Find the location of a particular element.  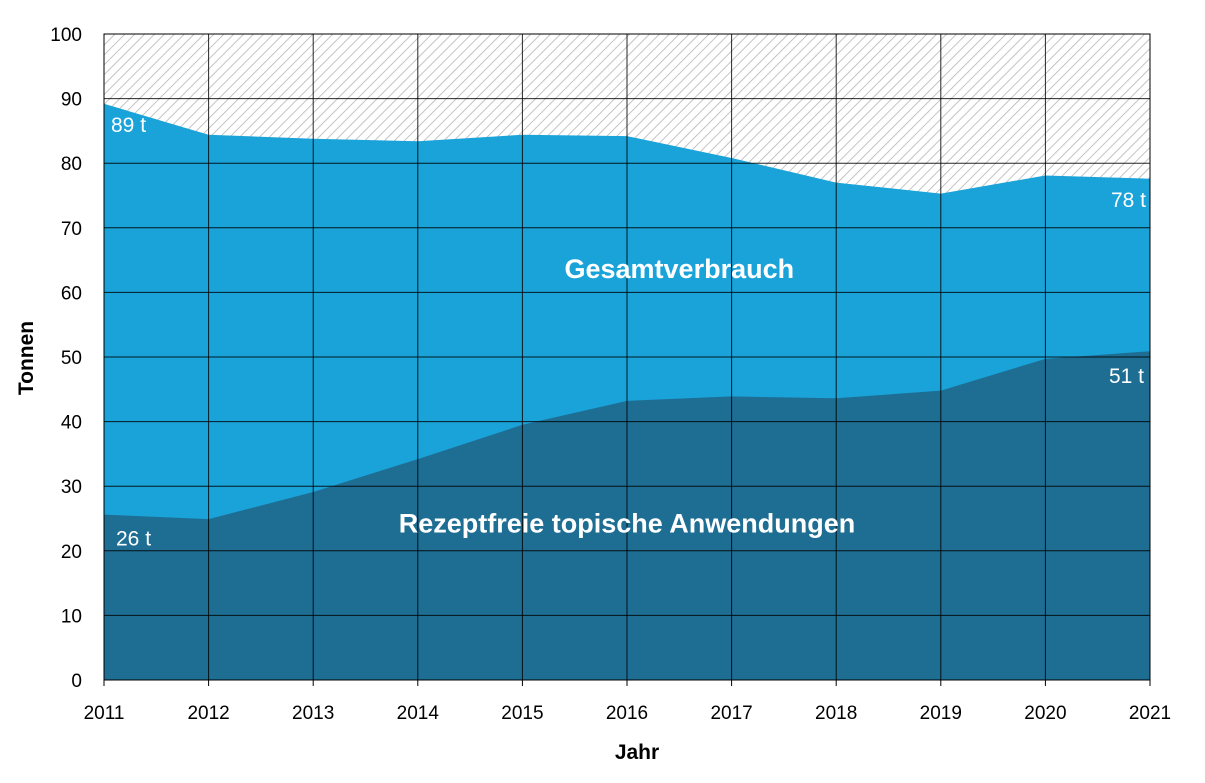

x-axis-title: Jahr is located at coordinates (637, 752).